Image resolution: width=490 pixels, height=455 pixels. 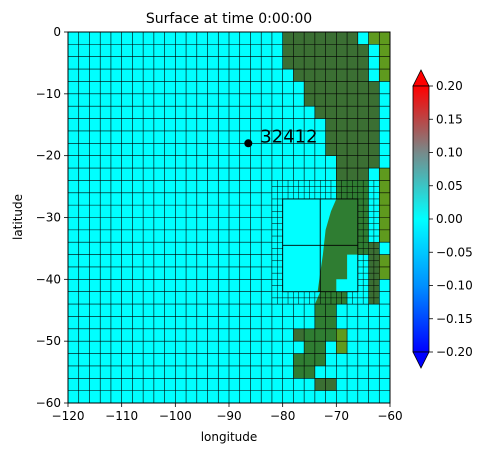 I want to click on colorbar-tick-label: 0.05, so click(x=449, y=186).